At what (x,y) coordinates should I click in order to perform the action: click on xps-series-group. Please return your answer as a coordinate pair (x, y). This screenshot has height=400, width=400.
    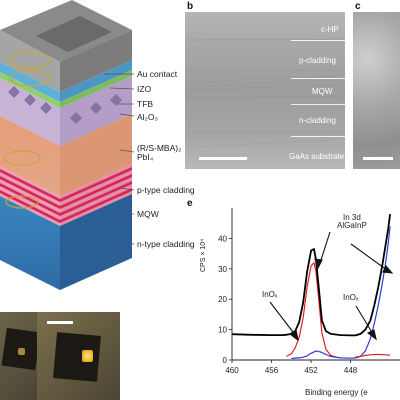
    Looking at the image, I should click on (311, 286).